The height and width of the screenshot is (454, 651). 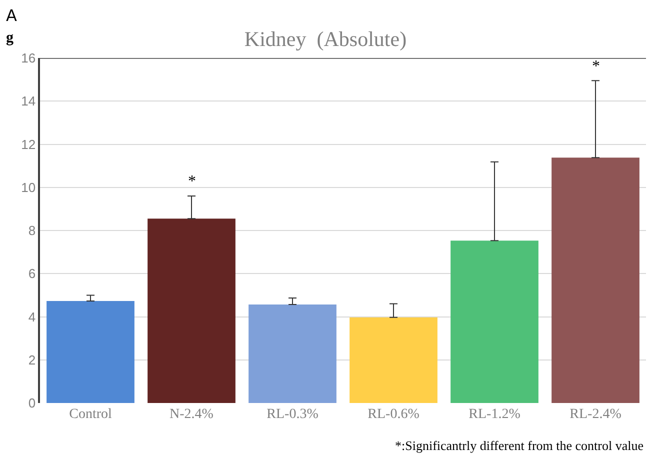 What do you see at coordinates (325, 38) in the screenshot?
I see `chart-title: Kidney (Absolute)` at bounding box center [325, 38].